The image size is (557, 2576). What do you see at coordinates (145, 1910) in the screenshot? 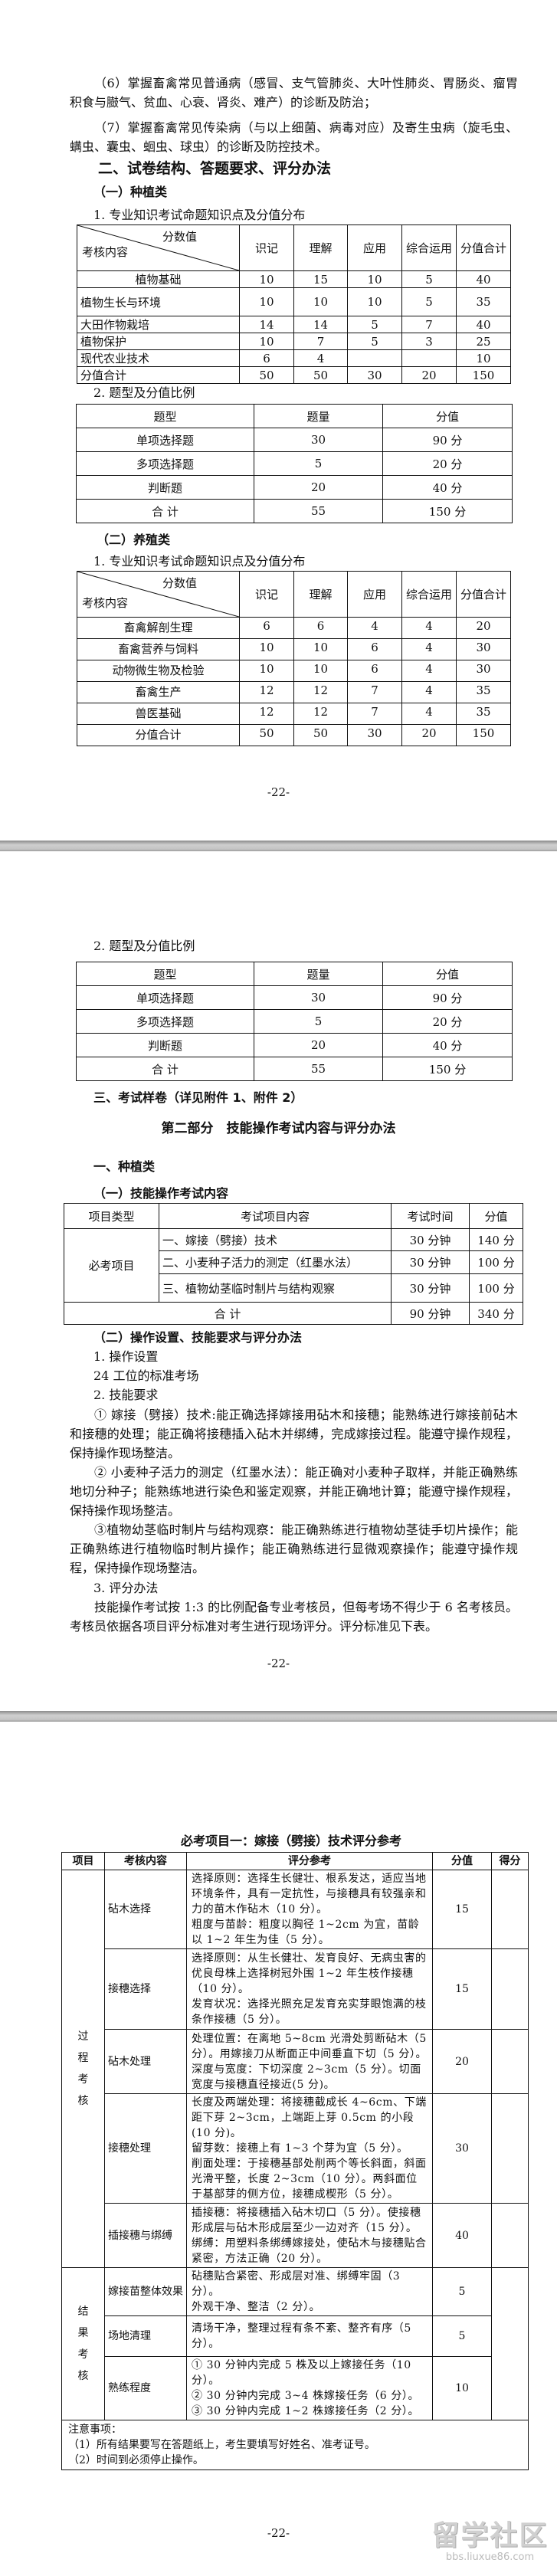
I see `assessment-item-cell: 砧木选择` at bounding box center [145, 1910].